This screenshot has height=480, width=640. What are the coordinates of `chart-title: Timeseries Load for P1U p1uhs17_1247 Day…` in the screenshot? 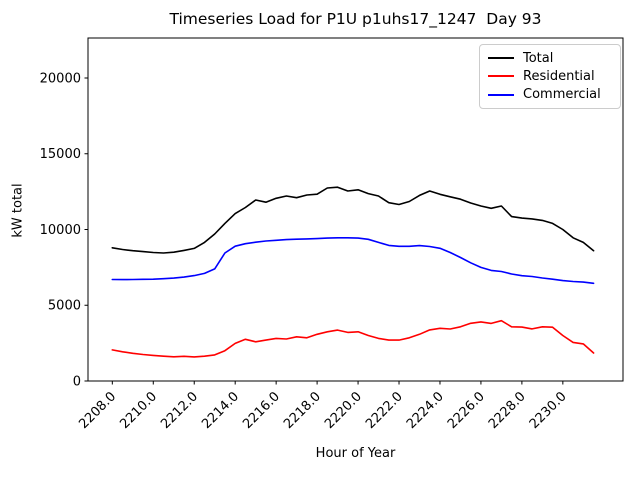 It's located at (355, 19).